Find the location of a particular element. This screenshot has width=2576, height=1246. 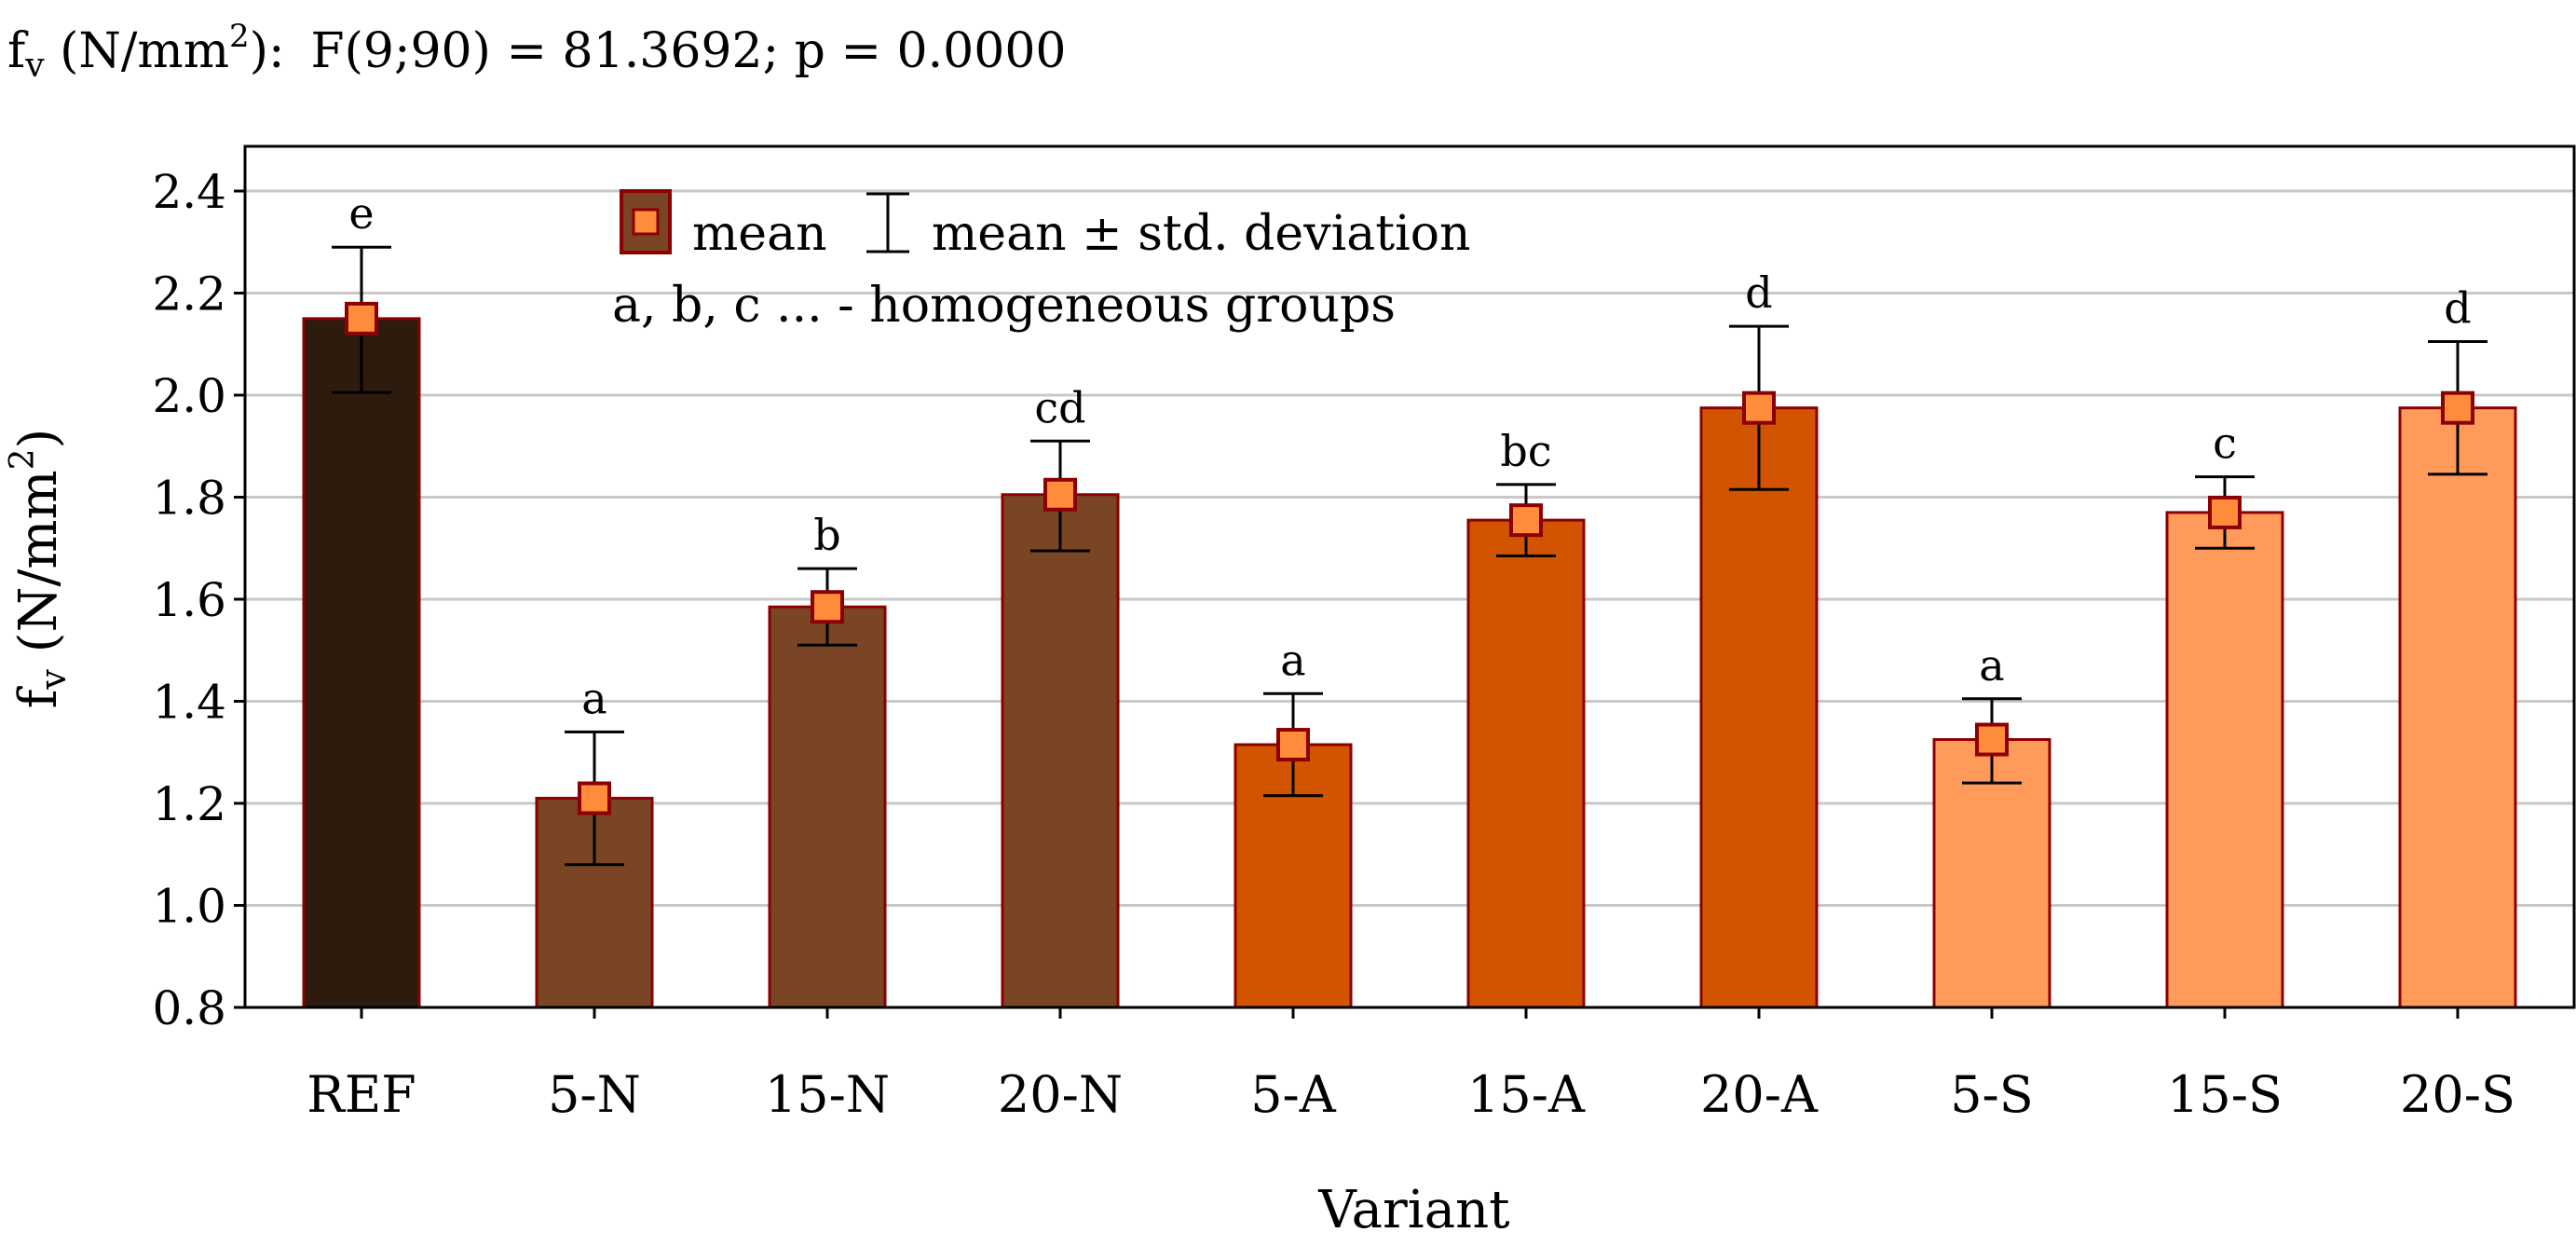

y-tick-label: 0.8 is located at coordinates (189, 1008).